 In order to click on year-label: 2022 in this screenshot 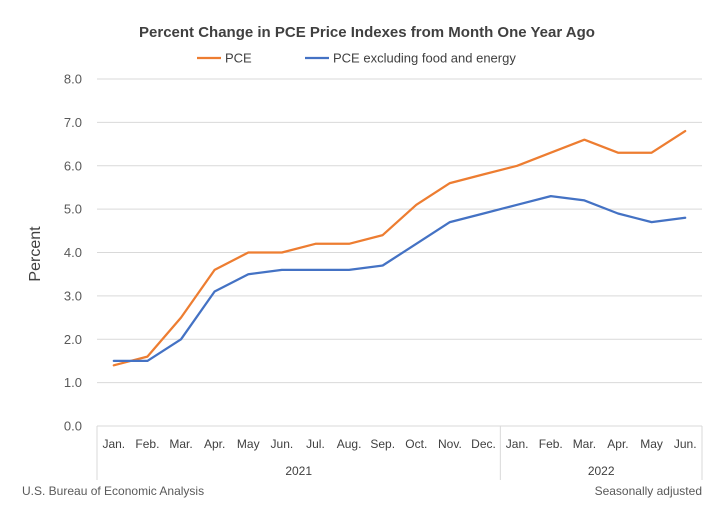, I will do `click(601, 471)`.